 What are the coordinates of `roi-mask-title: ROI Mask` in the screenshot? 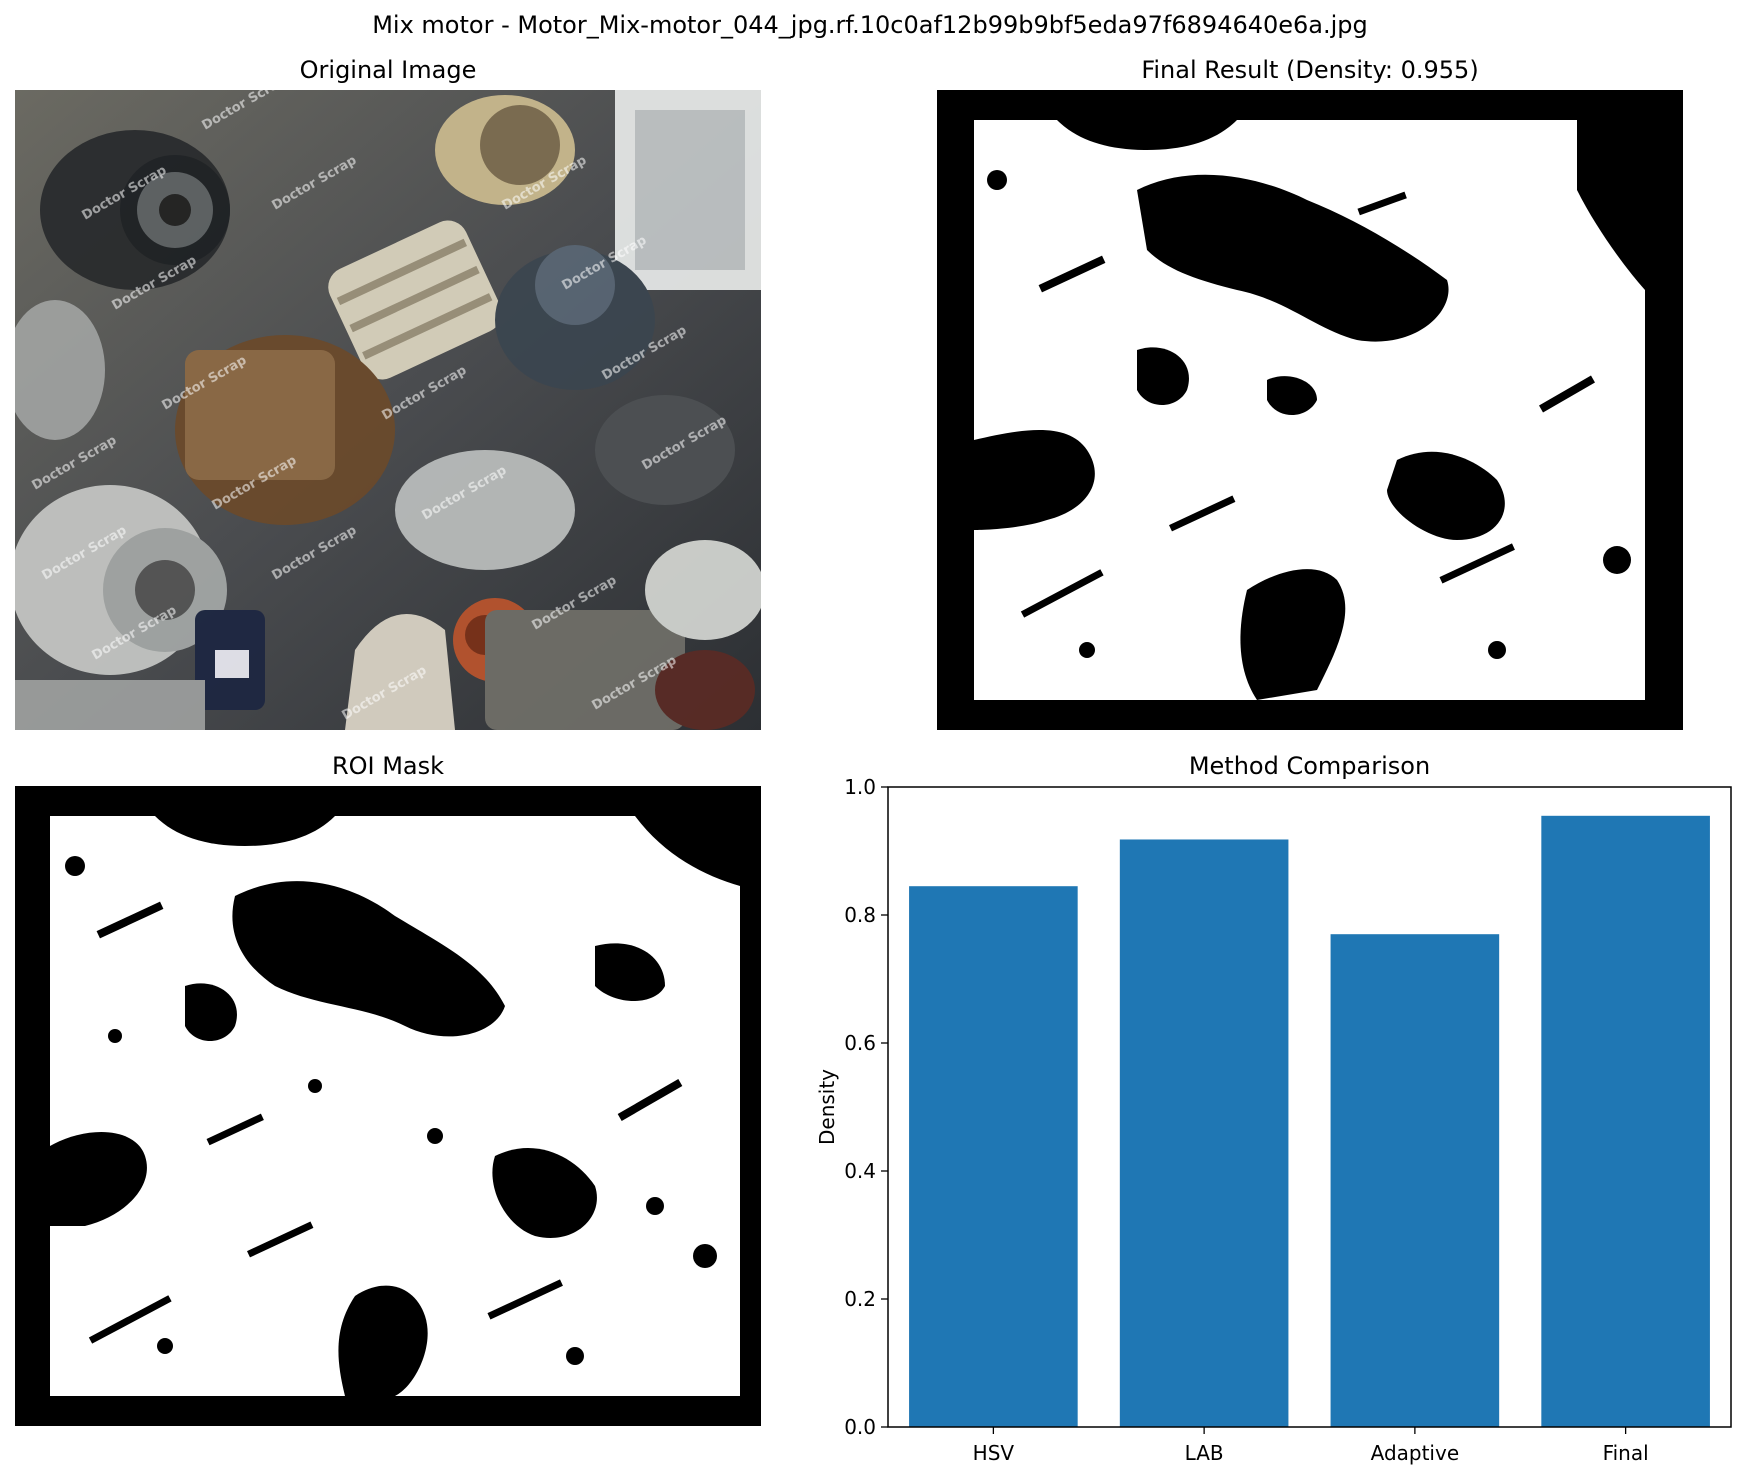 It's located at (388, 766).